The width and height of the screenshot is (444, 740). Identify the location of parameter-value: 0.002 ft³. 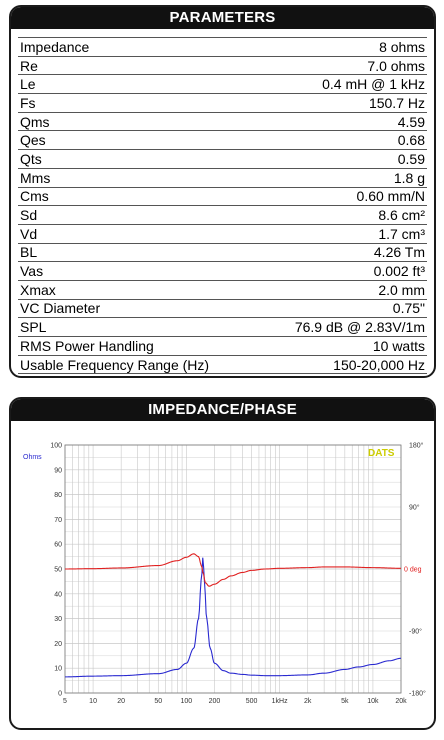
(399, 271).